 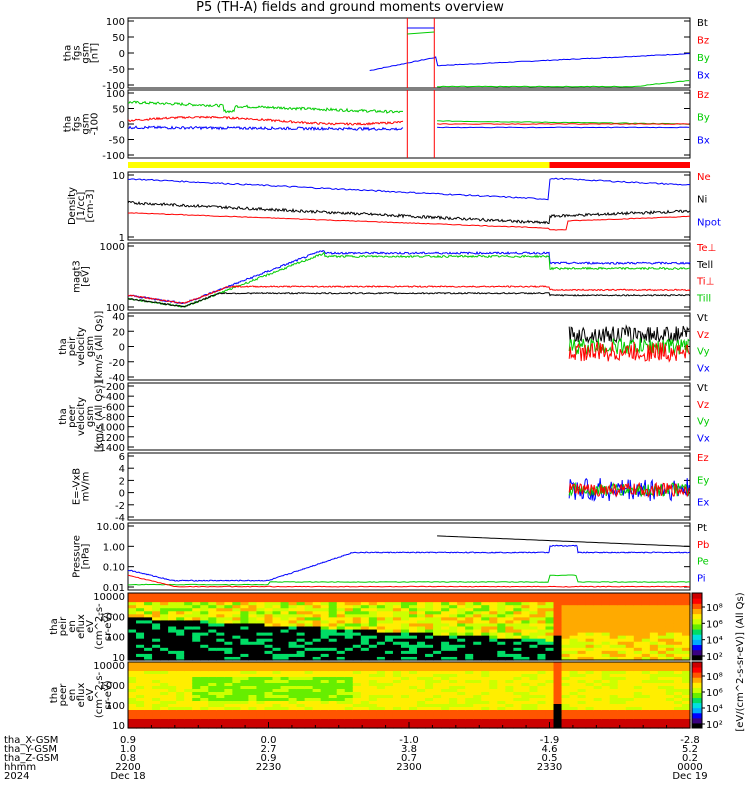 I want to click on y-axis-label: E=-VxB, so click(x=77, y=486).